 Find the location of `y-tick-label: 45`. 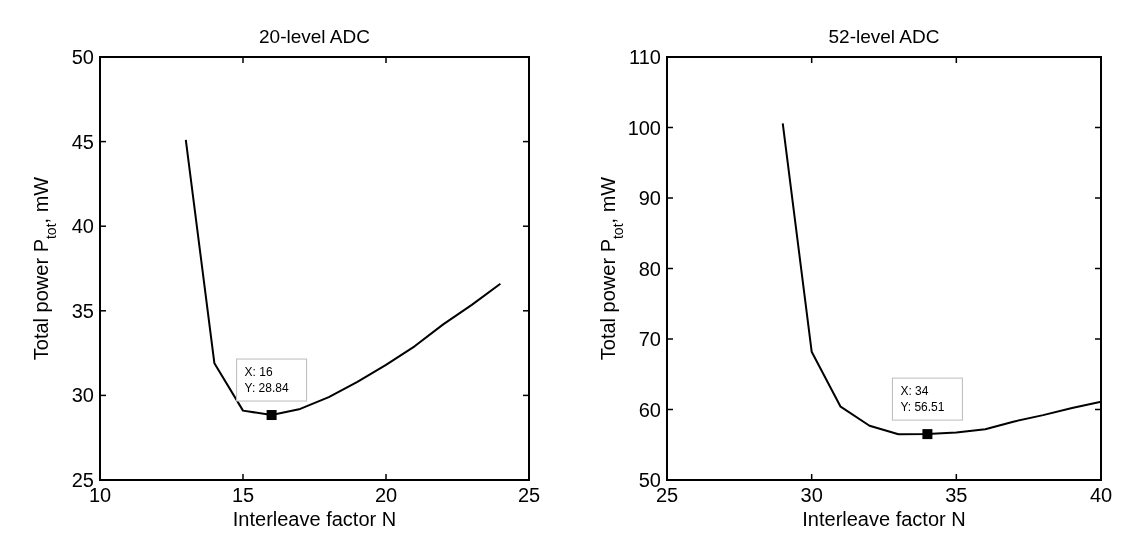

y-tick-label: 45 is located at coordinates (82, 141).